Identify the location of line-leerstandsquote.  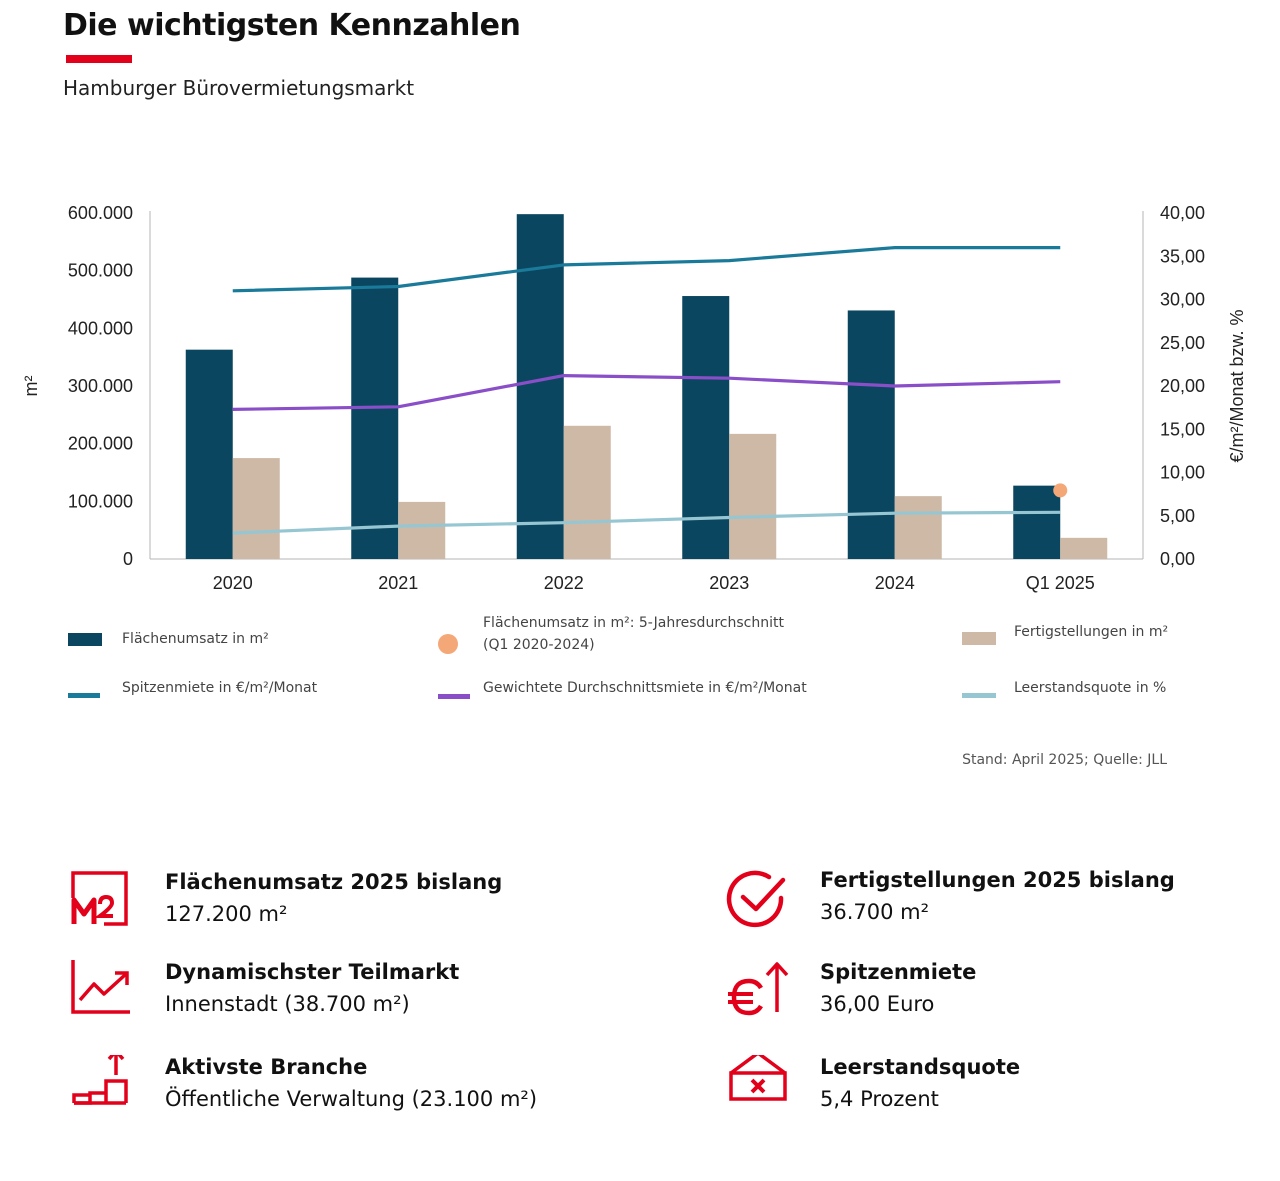
(646, 522).